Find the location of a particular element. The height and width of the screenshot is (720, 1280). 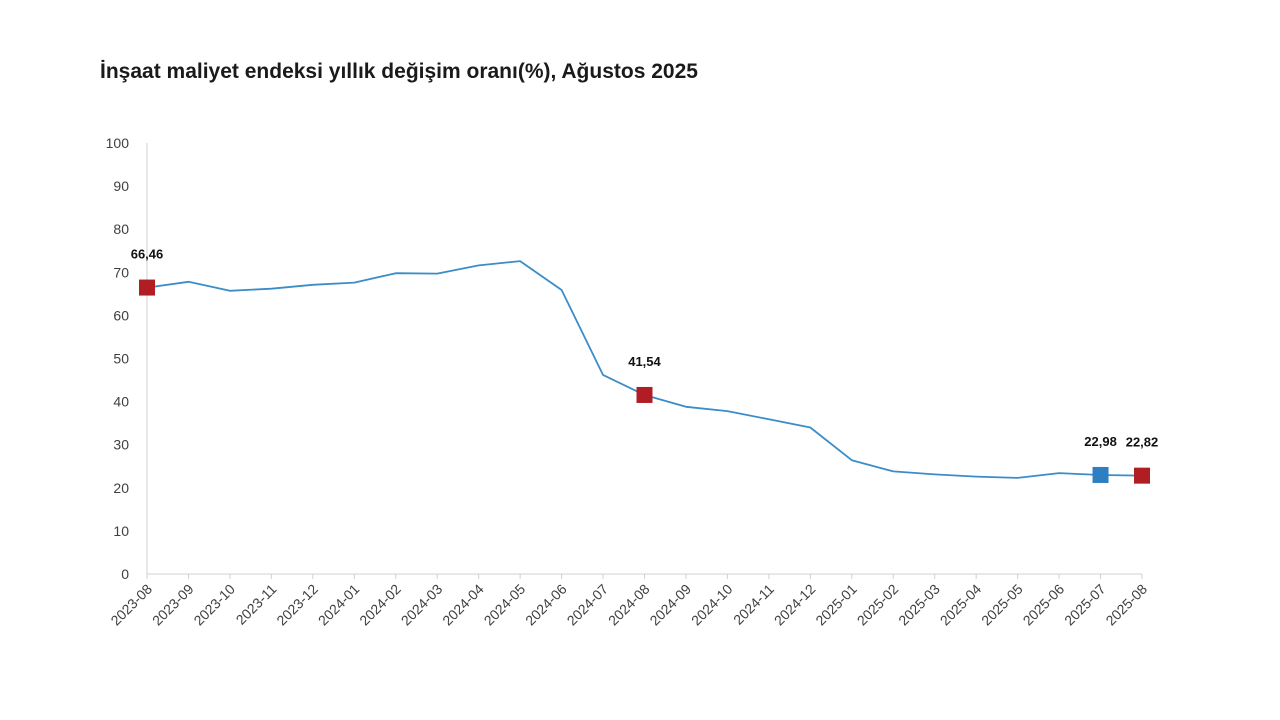

x-tick-label: 2024-11 is located at coordinates (753, 604).